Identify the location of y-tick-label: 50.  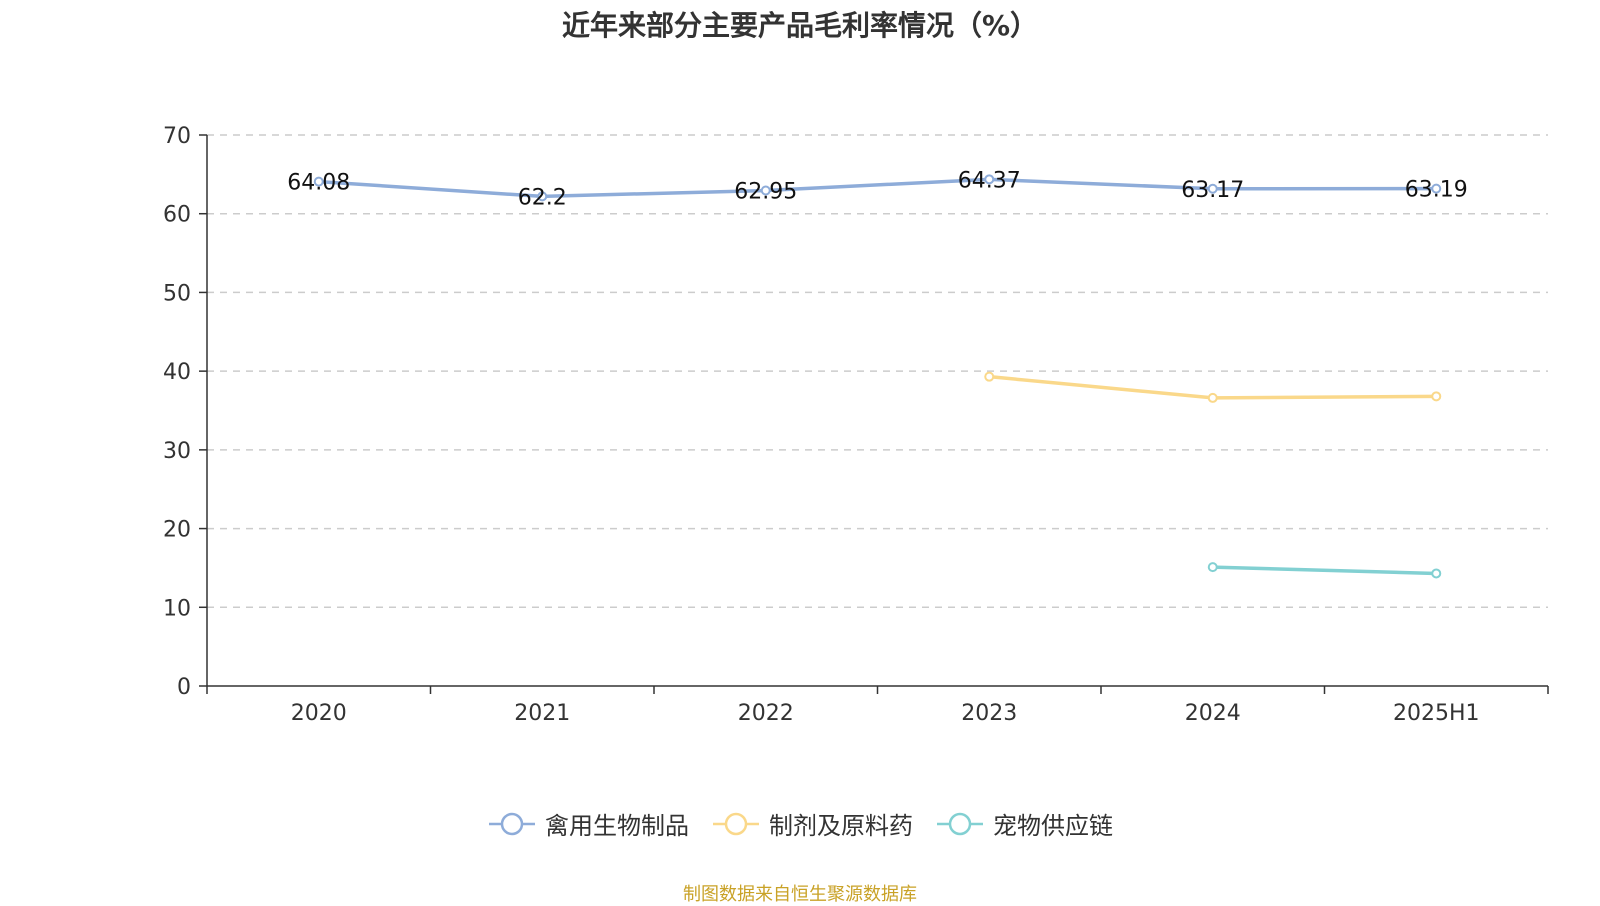
(177, 293).